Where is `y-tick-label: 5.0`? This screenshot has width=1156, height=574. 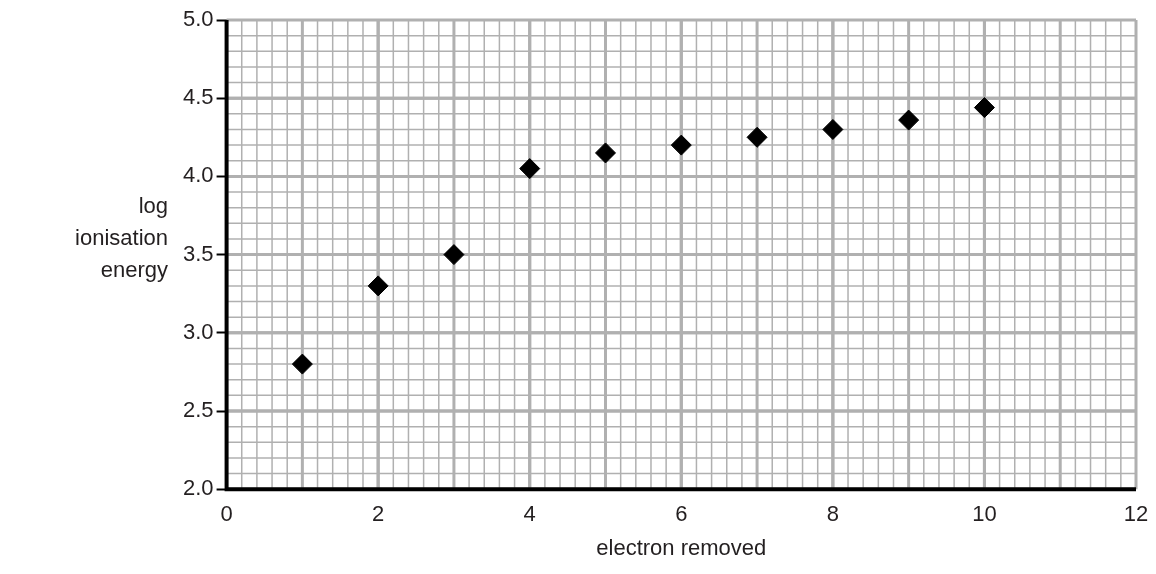 y-tick-label: 5.0 is located at coordinates (198, 19).